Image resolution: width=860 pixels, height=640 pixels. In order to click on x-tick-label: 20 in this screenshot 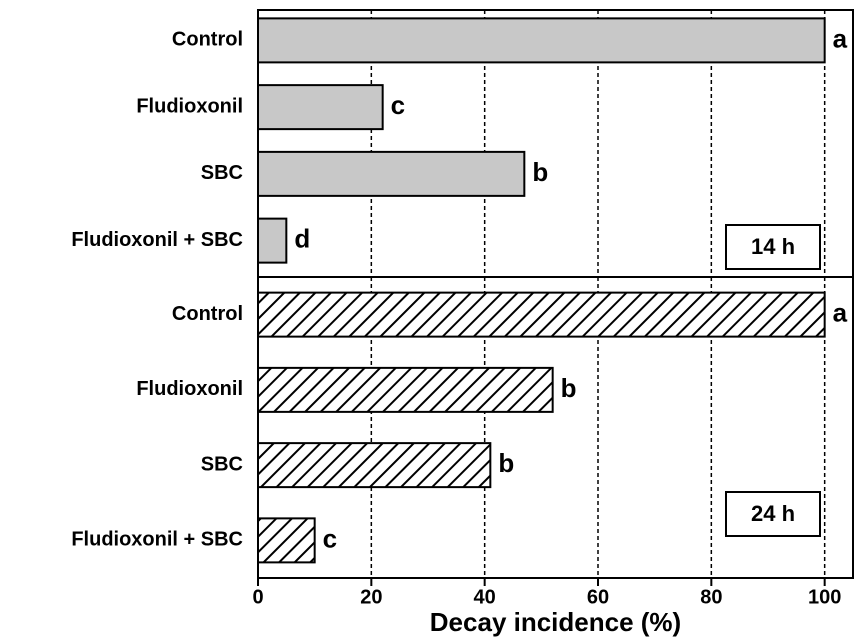, I will do `click(371, 597)`.